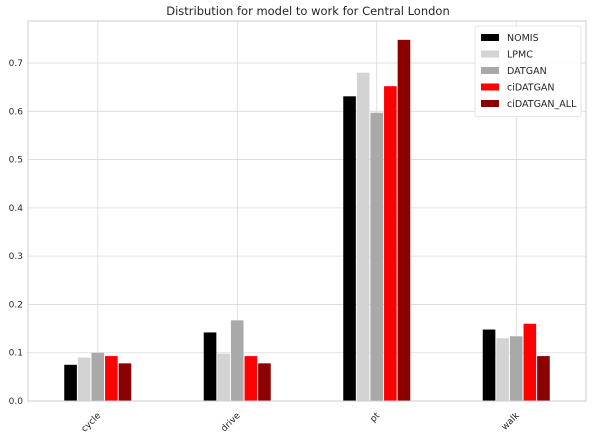 This screenshot has height=442, width=593. What do you see at coordinates (237, 360) in the screenshot?
I see `bar-datgan-drive` at bounding box center [237, 360].